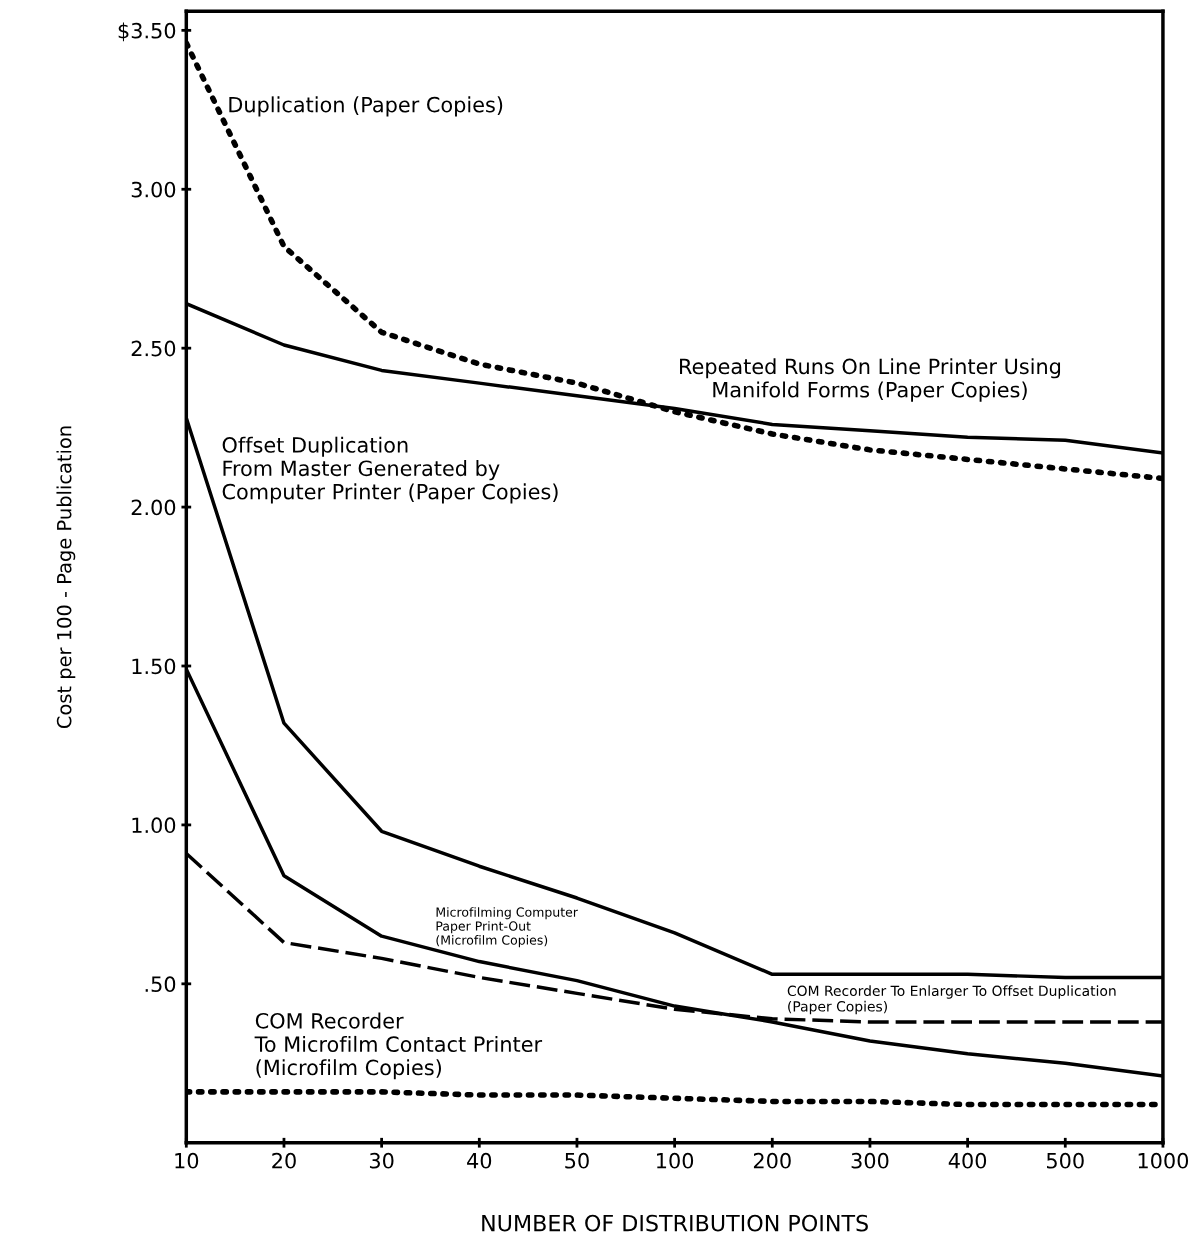 This screenshot has height=1253, width=1202. Describe the element at coordinates (160, 984) in the screenshot. I see `y-tick-label: .50` at that location.